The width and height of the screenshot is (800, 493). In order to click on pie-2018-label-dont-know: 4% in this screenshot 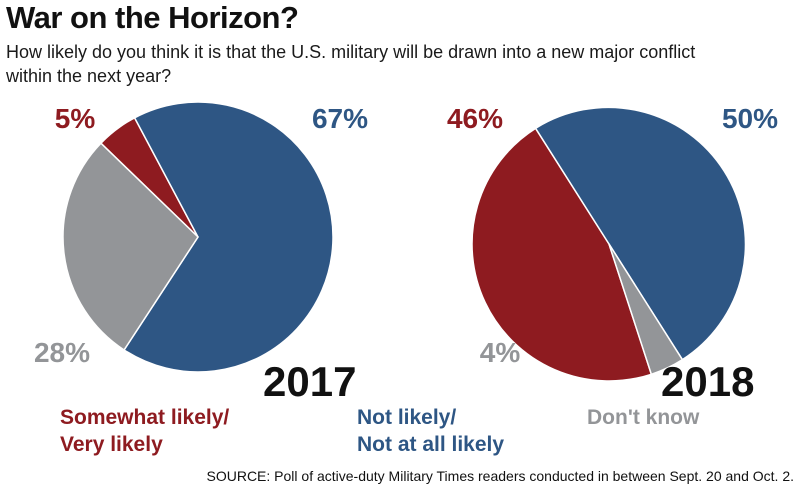, I will do `click(500, 352)`.